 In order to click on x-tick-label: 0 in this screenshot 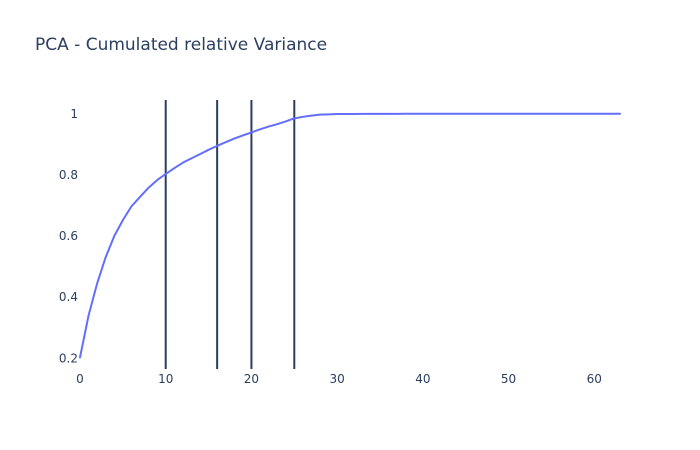, I will do `click(80, 379)`.